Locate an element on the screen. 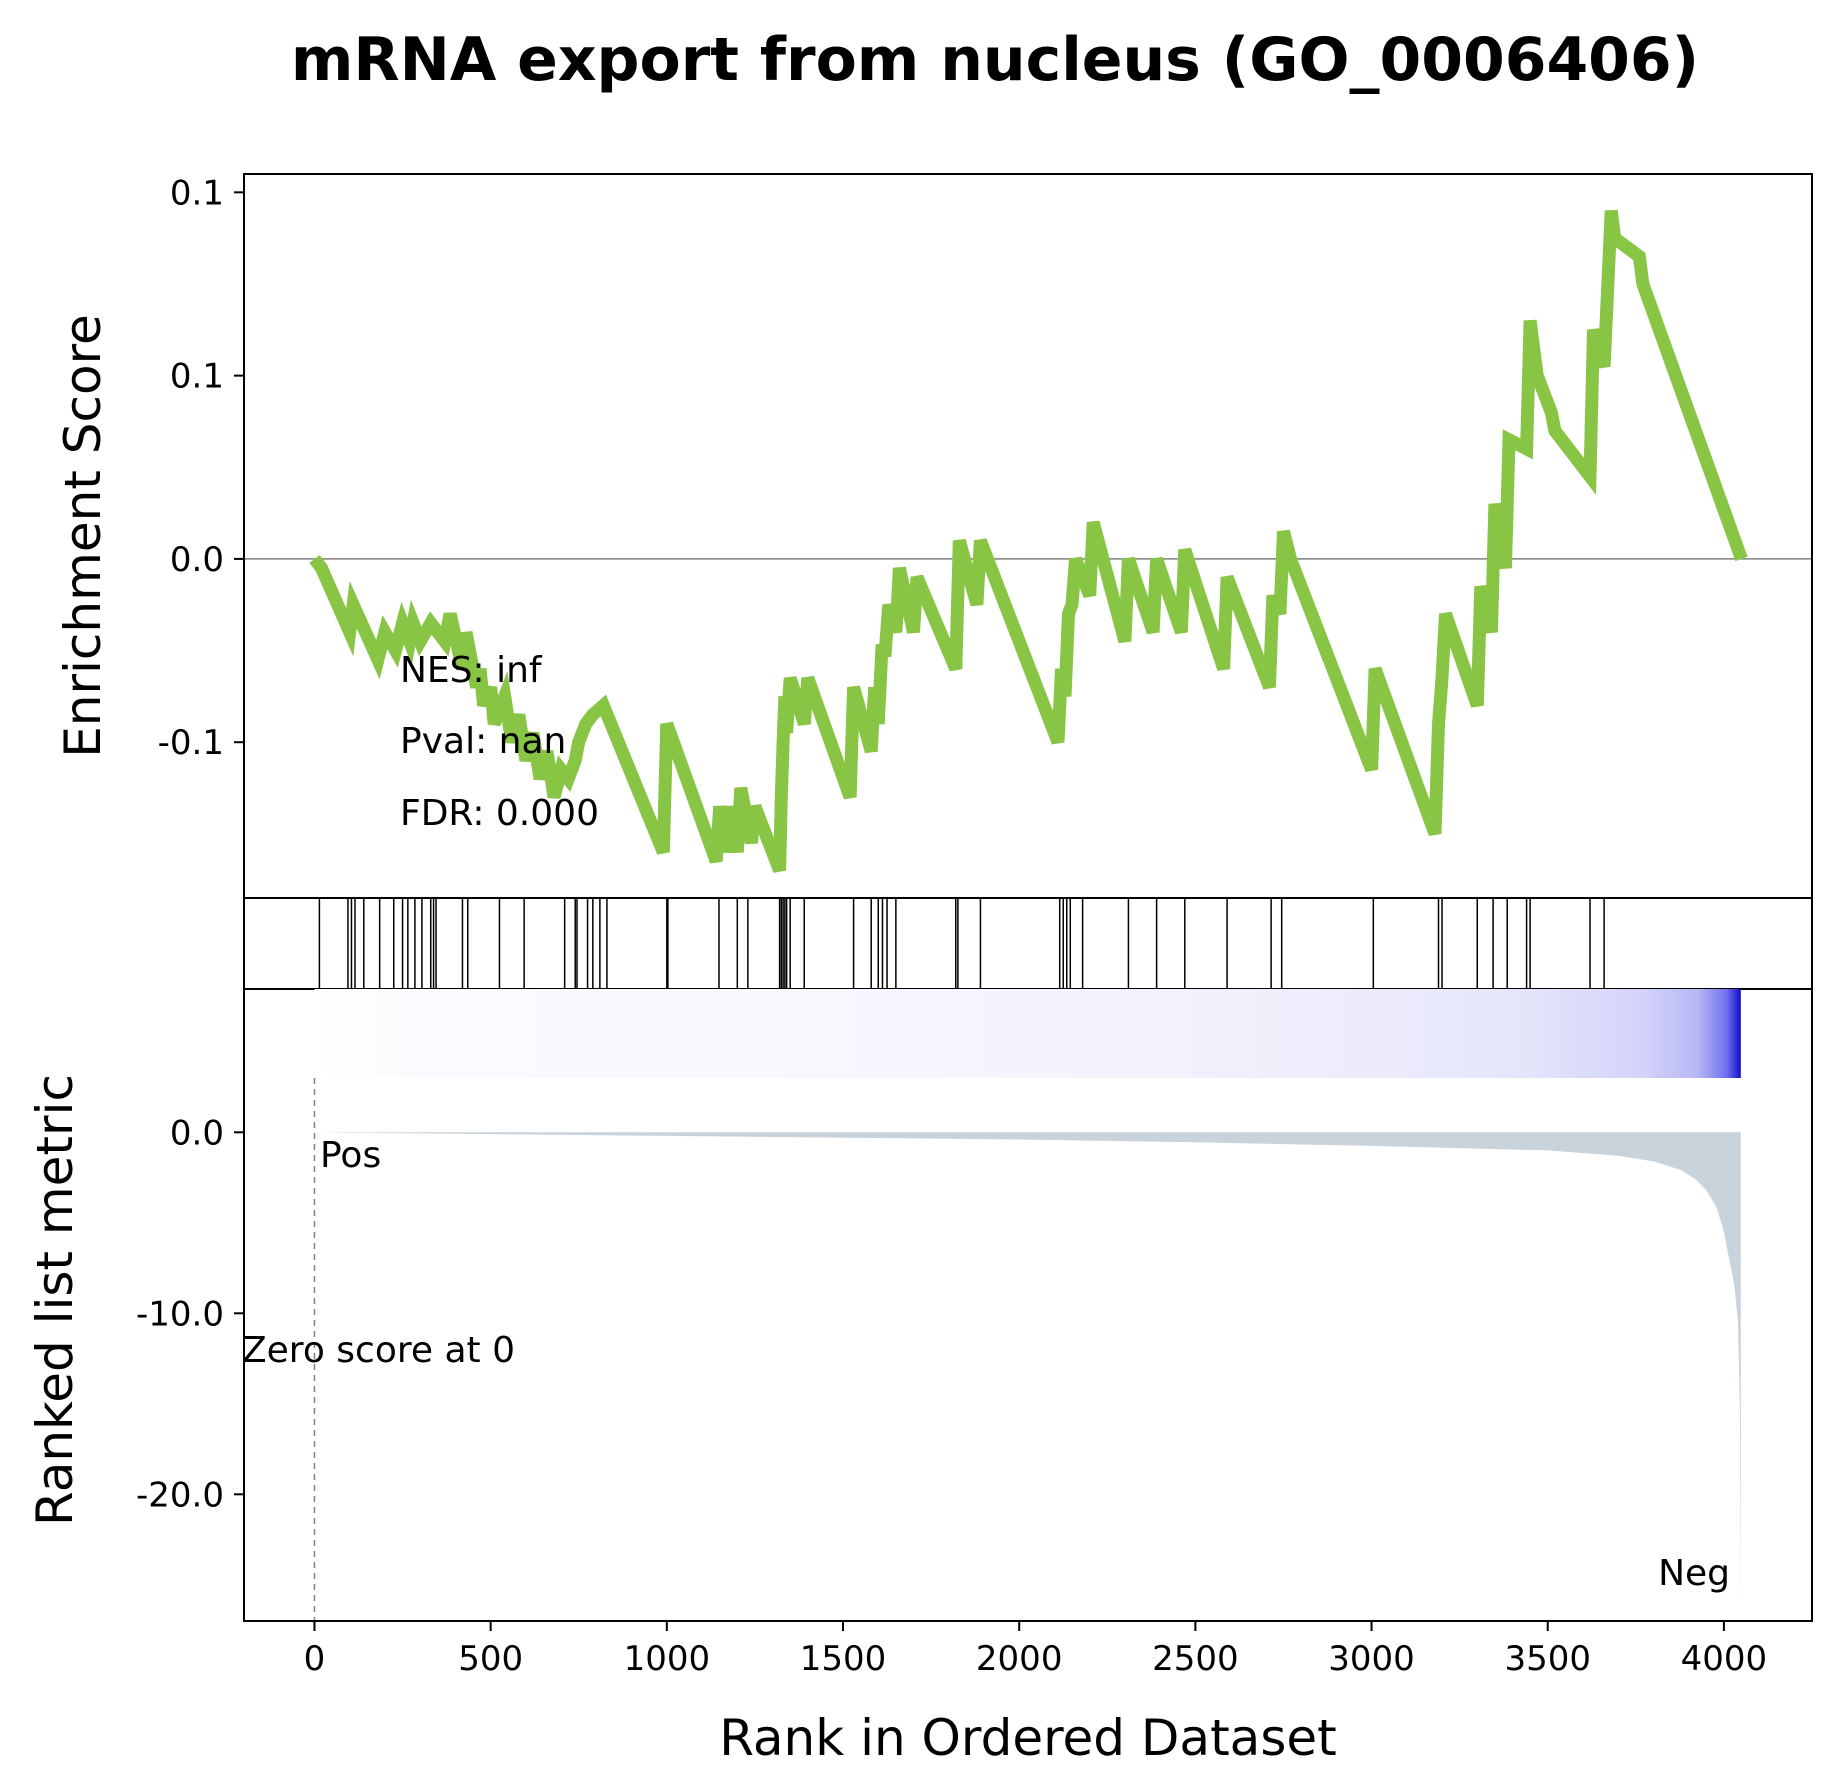  enrichment-y-axis: 0.1 0.1 0.0 -0.1 is located at coordinates (201, 468).